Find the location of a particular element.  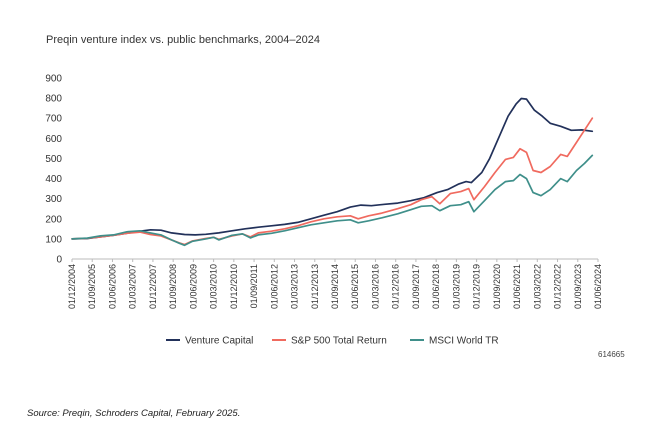

x-tick-label: 01/03/2022 is located at coordinates (537, 286).